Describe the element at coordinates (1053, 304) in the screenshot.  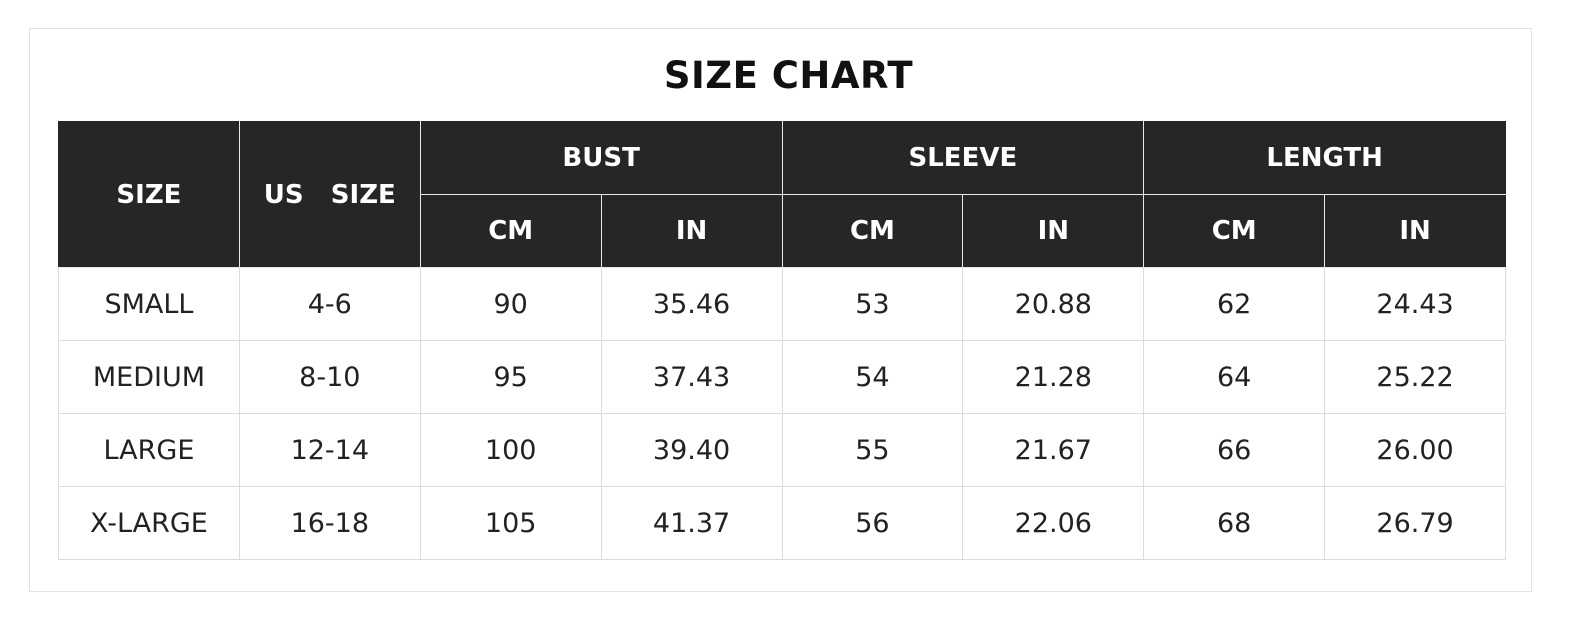
I see `table-cell: 20.88` at that location.